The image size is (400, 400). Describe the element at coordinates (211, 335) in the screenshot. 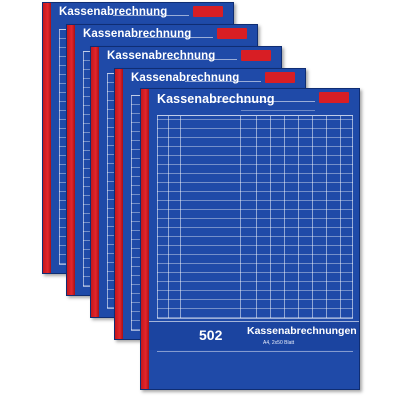

I see `product-number: 502` at that location.